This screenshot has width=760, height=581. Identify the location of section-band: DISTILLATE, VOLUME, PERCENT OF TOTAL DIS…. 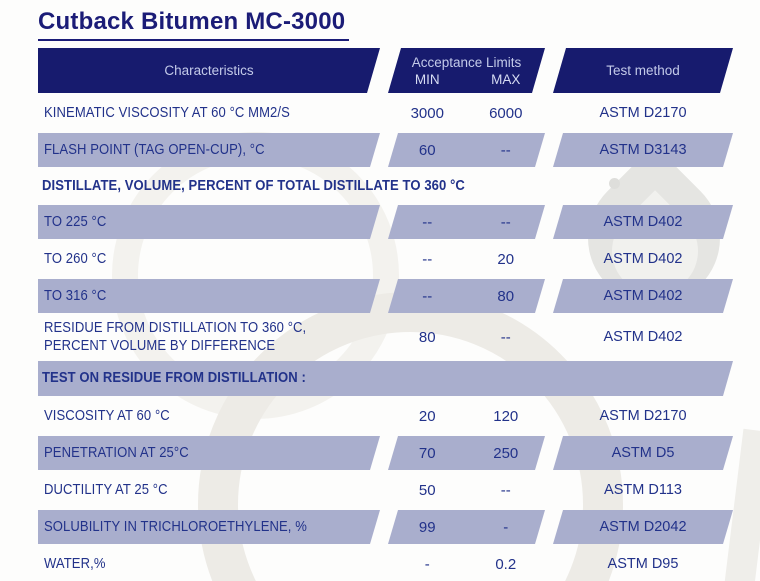
(385, 186).